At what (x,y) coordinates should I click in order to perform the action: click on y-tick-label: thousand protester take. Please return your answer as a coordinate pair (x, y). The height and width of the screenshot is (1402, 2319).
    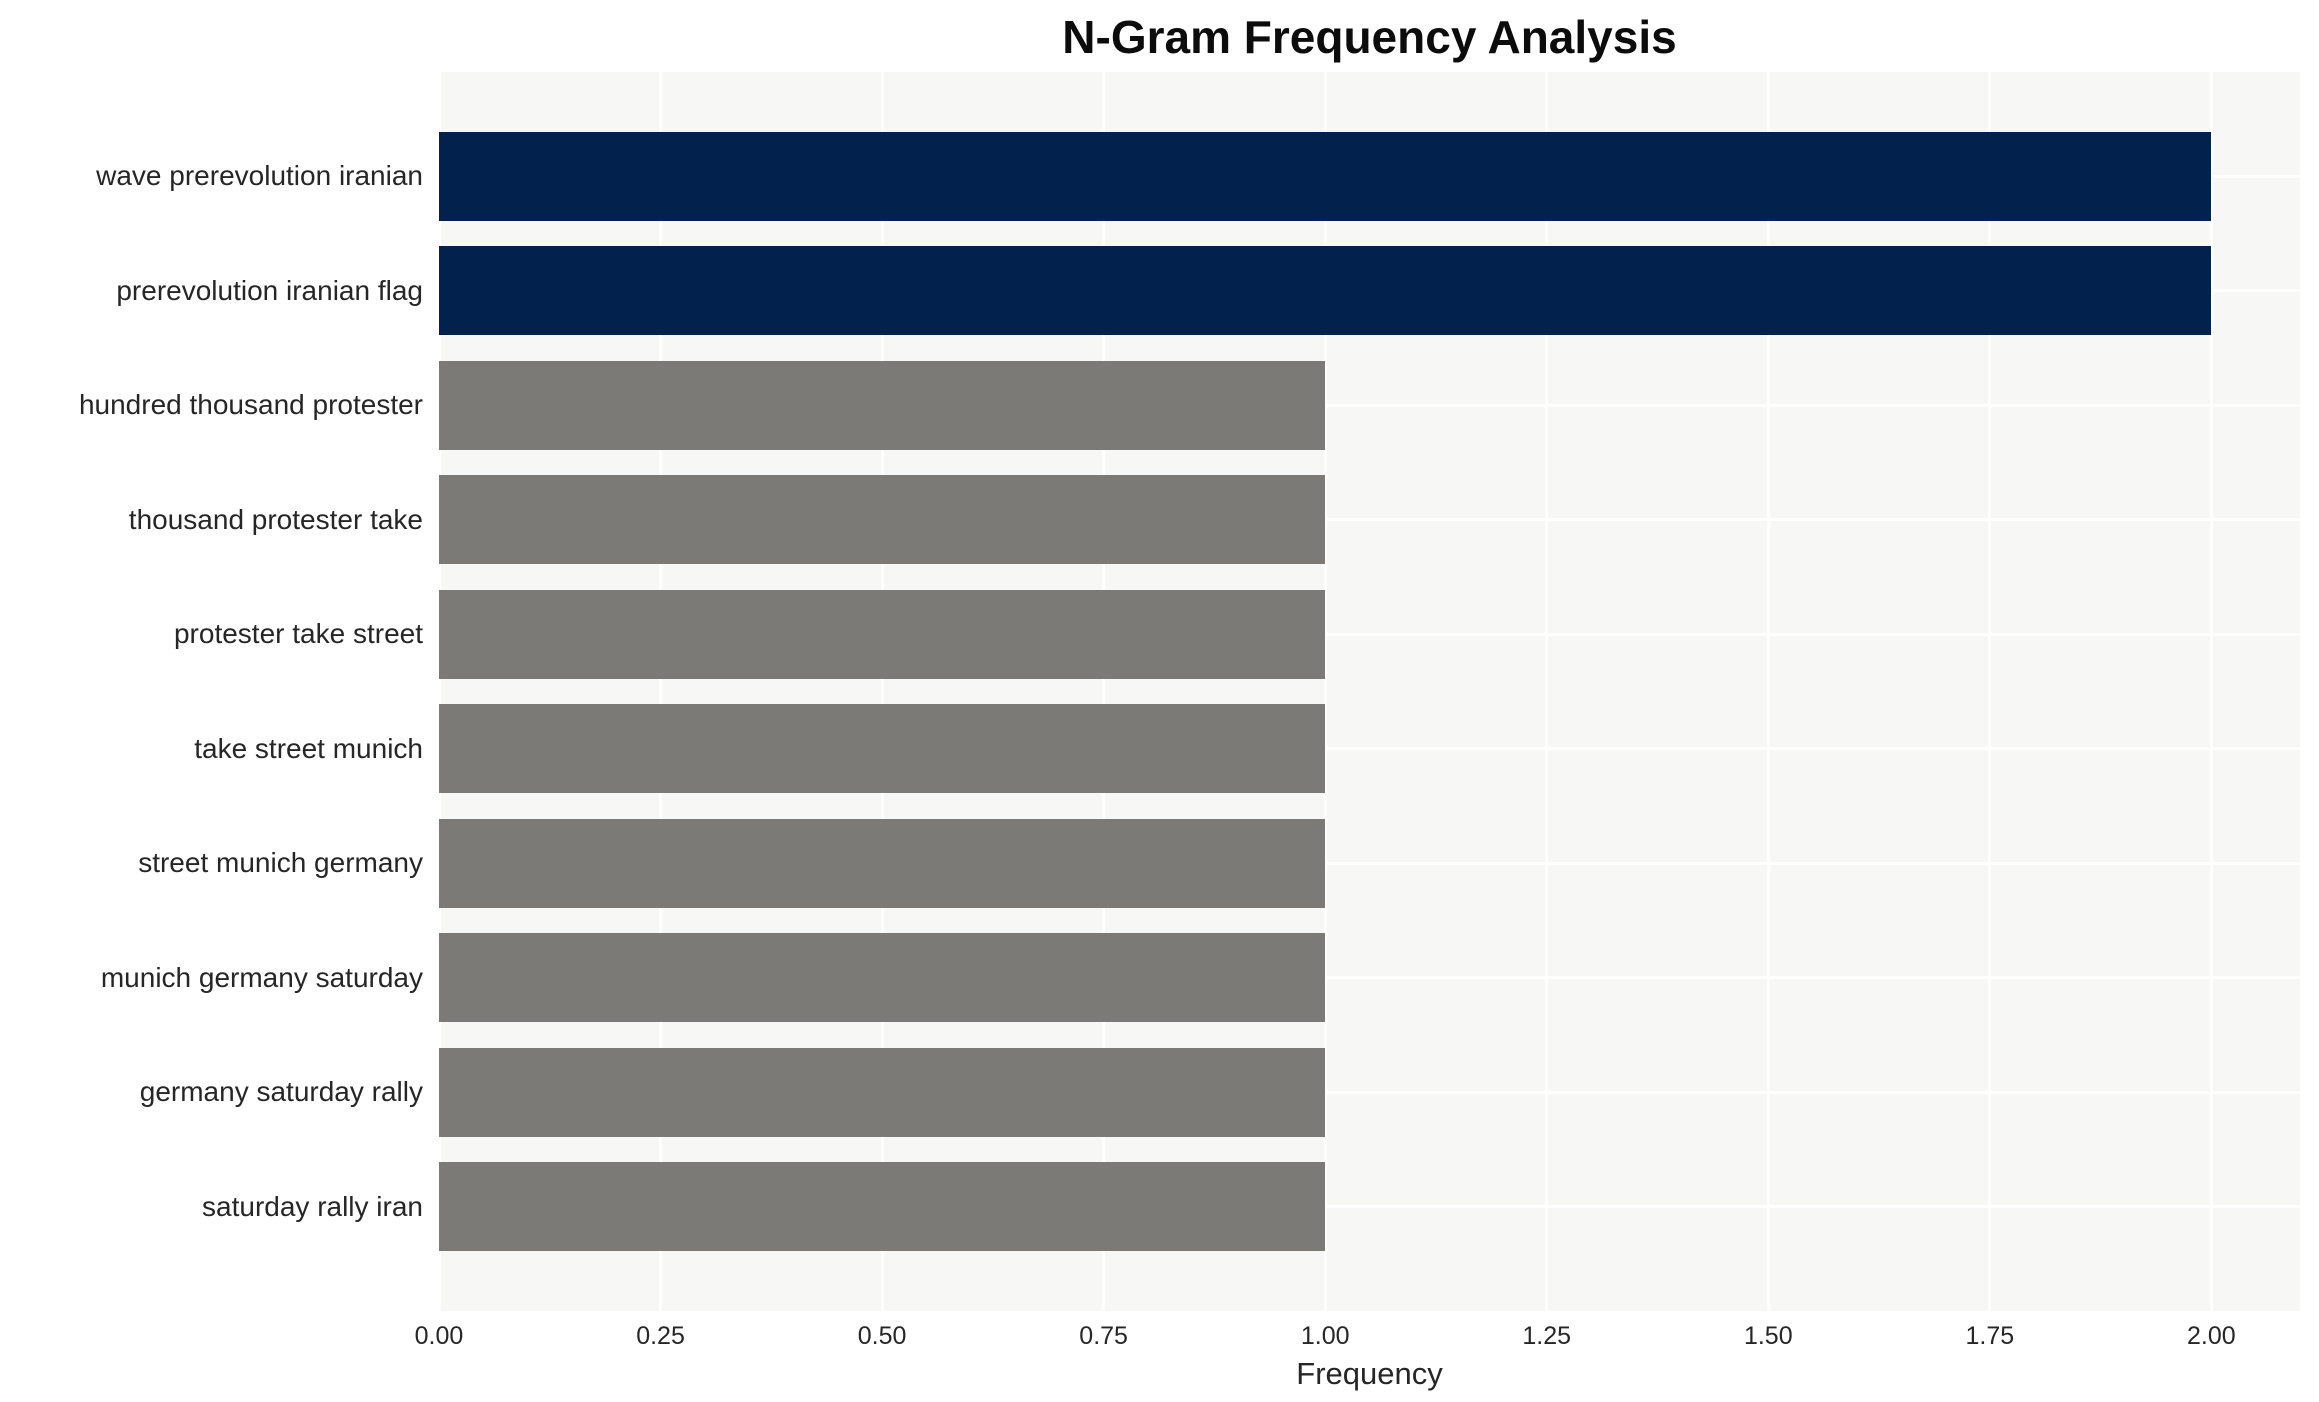
    Looking at the image, I should click on (275, 519).